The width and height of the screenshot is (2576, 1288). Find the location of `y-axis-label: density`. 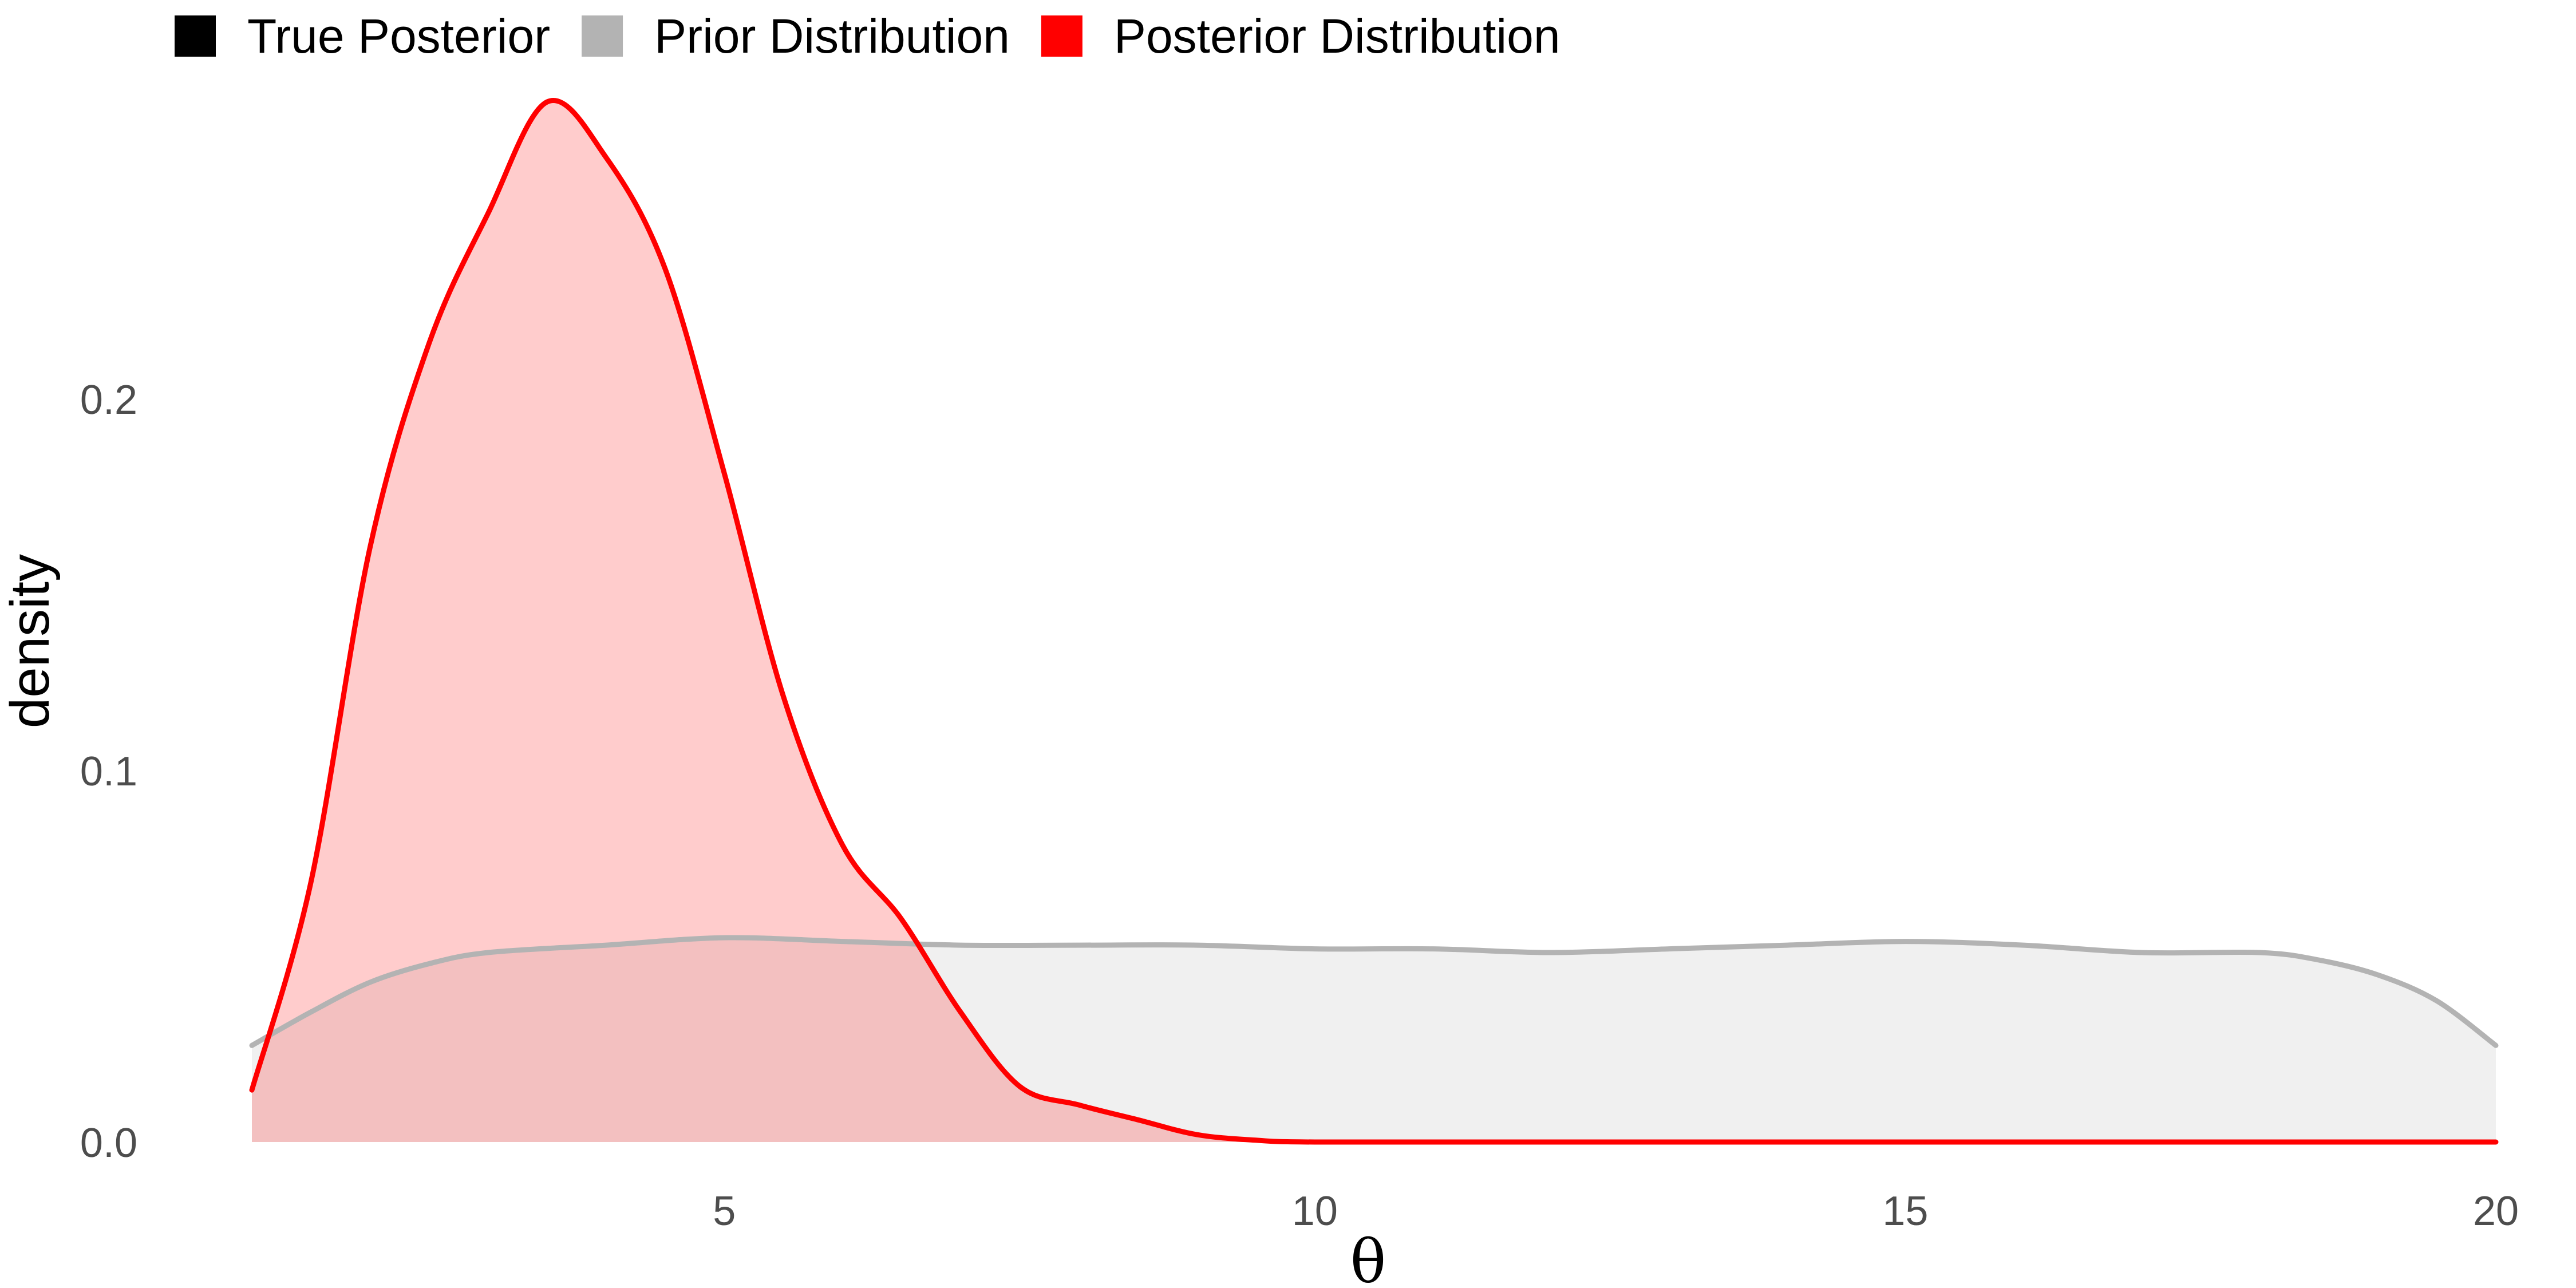

y-axis-label: density is located at coordinates (30, 641).